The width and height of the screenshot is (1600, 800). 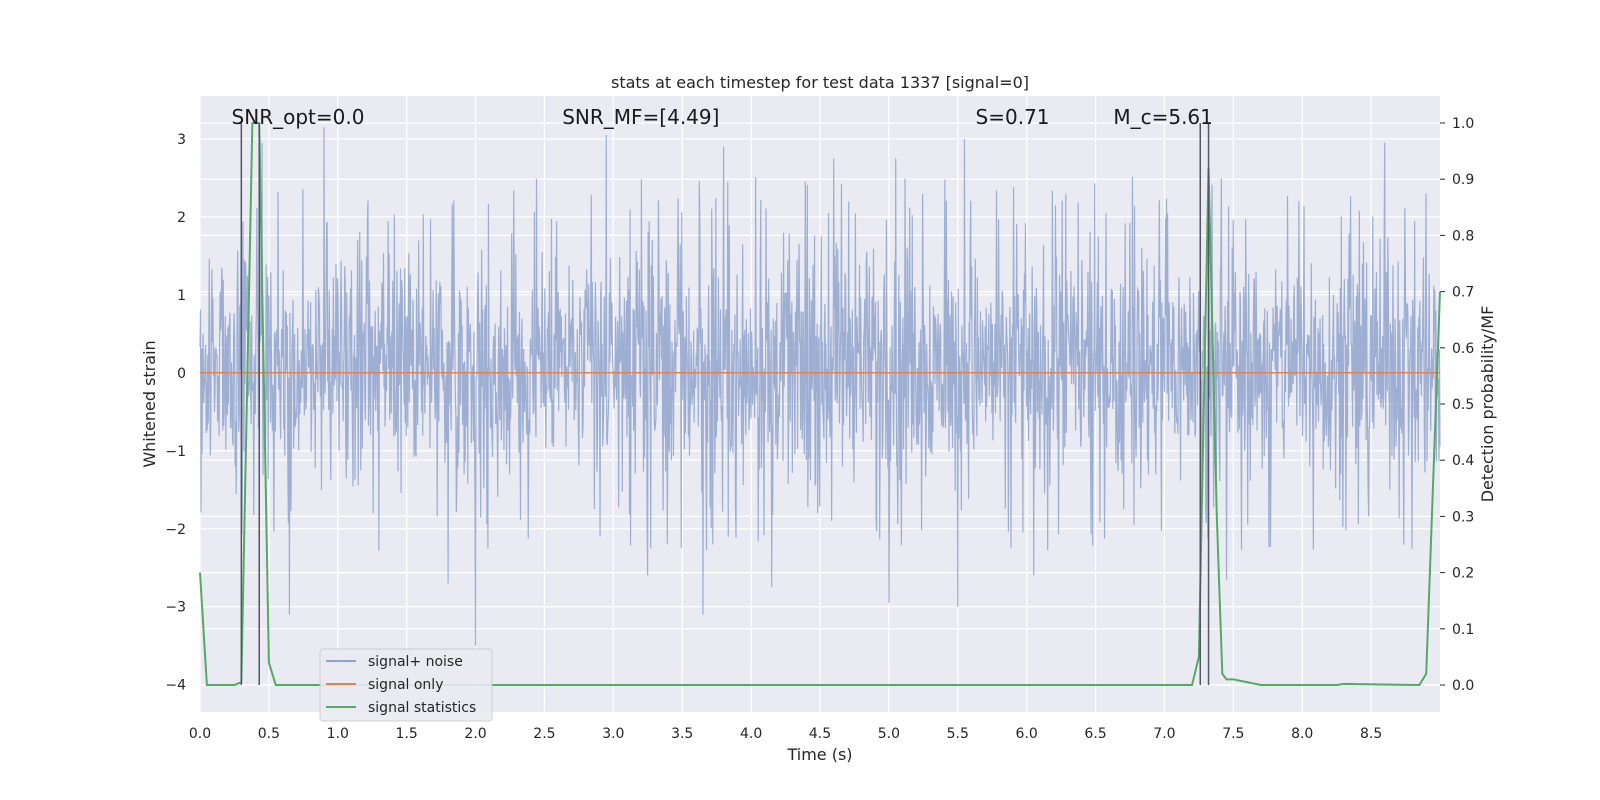 I want to click on y-tick-label: 0, so click(x=181, y=374).